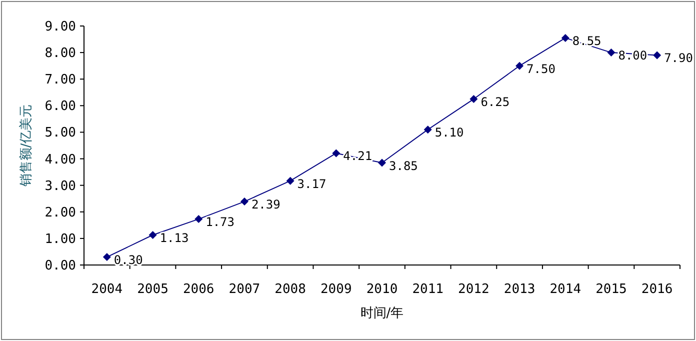  I want to click on data-label: 2.39, so click(265, 205).